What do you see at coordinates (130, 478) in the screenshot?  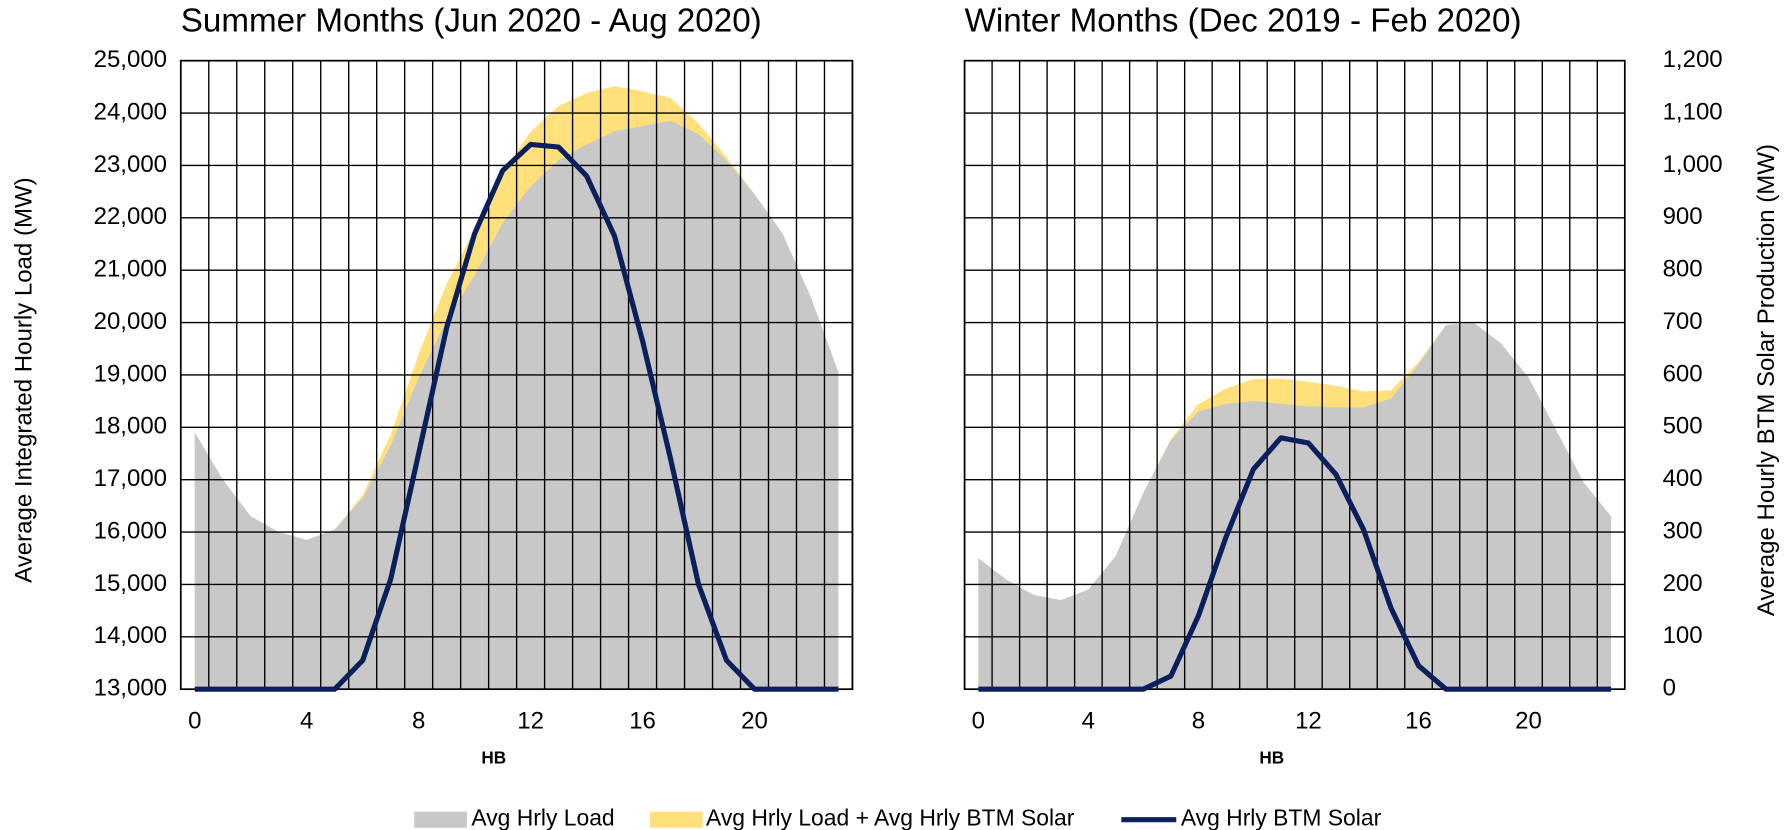 I see `y-tick-label: 17,000` at bounding box center [130, 478].